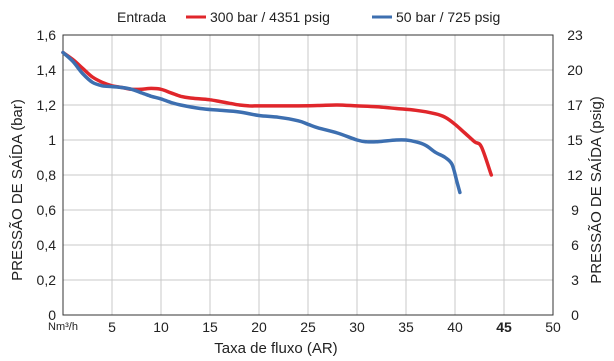  I want to click on x-tick-label: 35, so click(406, 327).